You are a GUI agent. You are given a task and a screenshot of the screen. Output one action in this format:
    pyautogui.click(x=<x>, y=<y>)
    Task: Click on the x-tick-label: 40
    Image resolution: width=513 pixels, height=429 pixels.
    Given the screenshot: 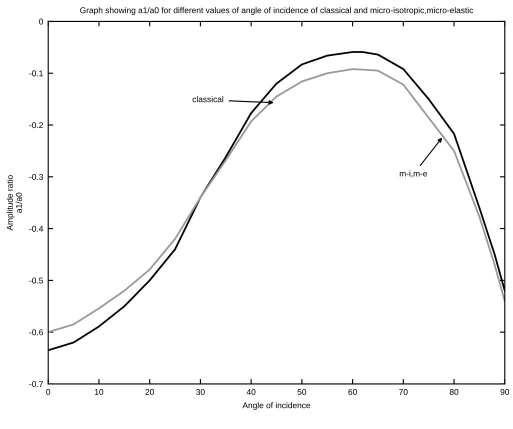 What is the action you would take?
    pyautogui.click(x=251, y=392)
    